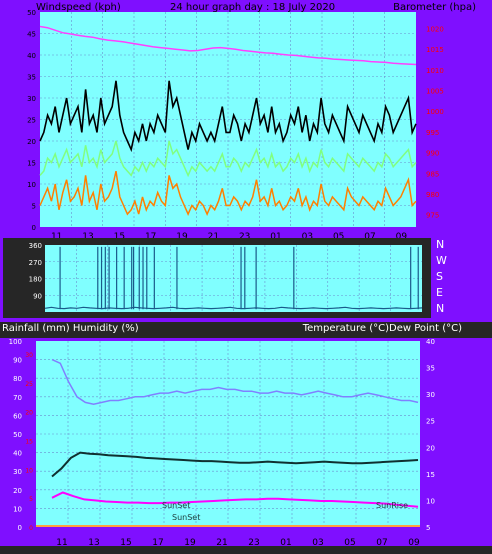  Describe the element at coordinates (182, 237) in the screenshot. I see `wind-x-tick: 19` at that location.